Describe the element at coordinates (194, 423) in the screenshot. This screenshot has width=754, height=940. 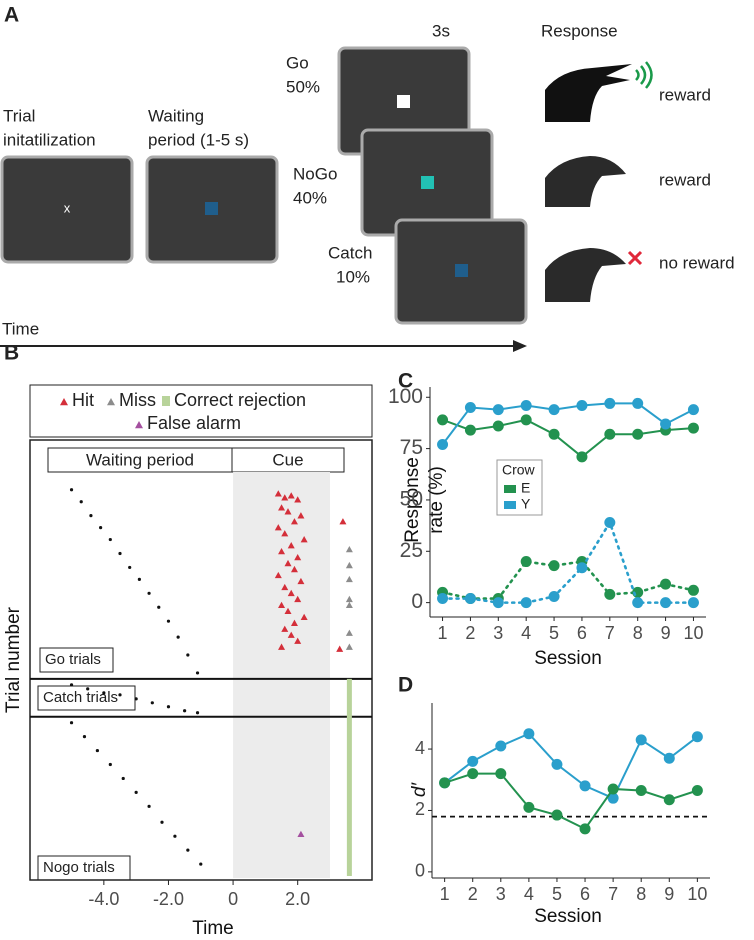
I see `legend-label: False alarm` at that location.